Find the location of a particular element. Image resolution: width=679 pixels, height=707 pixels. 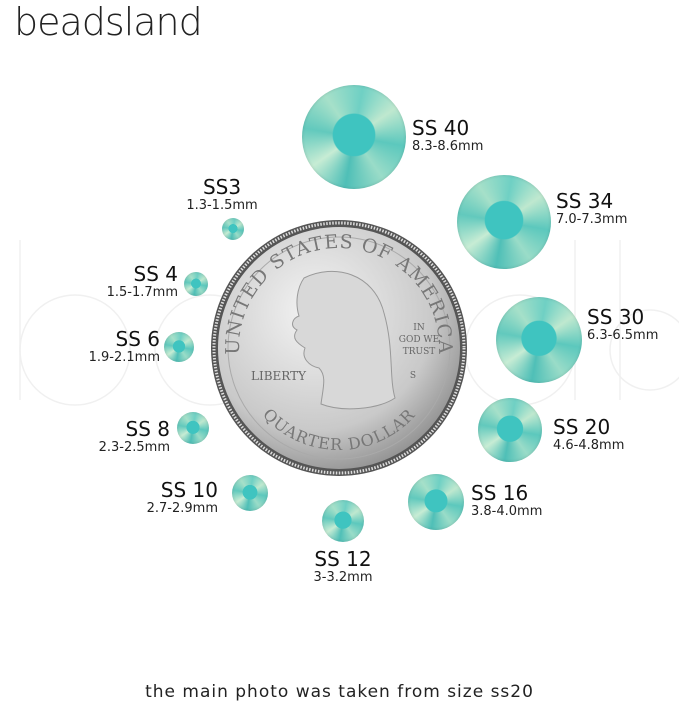

size-label: SS 4 1.5-1.7mm is located at coordinates (124, 282).